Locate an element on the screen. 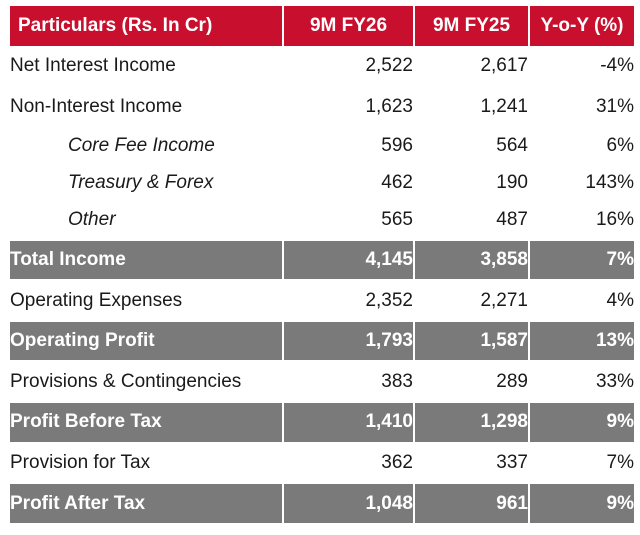  value-9m-fy25: 190 is located at coordinates (472, 183).